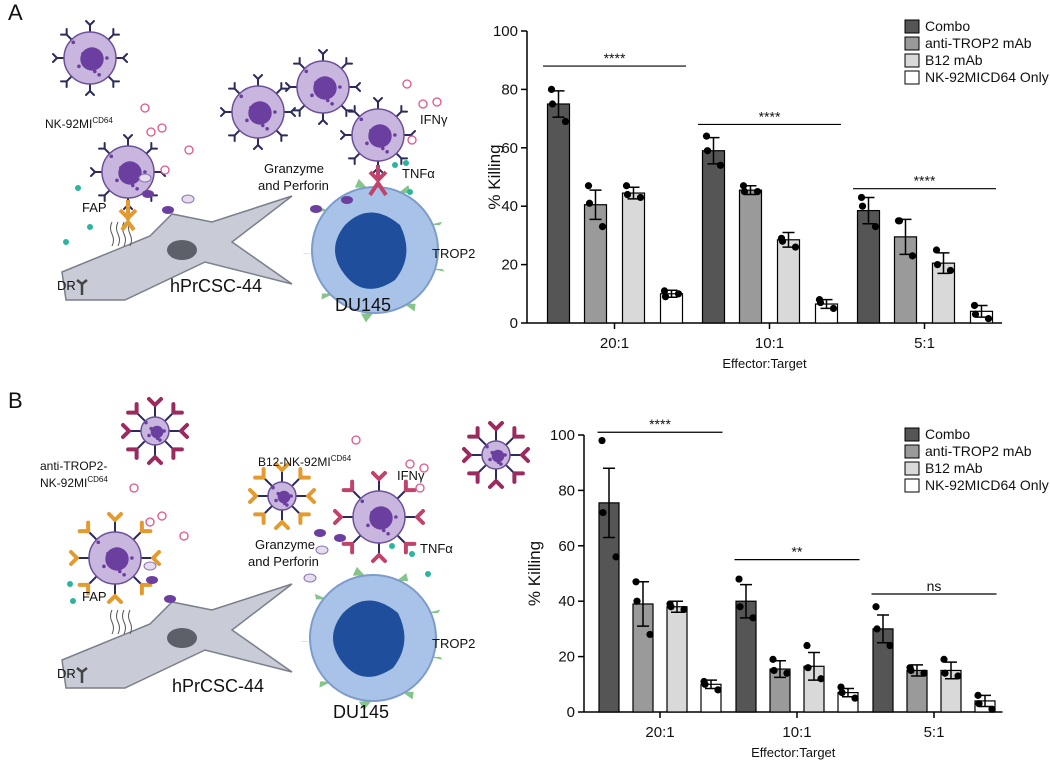 The height and width of the screenshot is (764, 1050). Describe the element at coordinates (411, 475) in the screenshot. I see `label-text: IFNγ` at that location.